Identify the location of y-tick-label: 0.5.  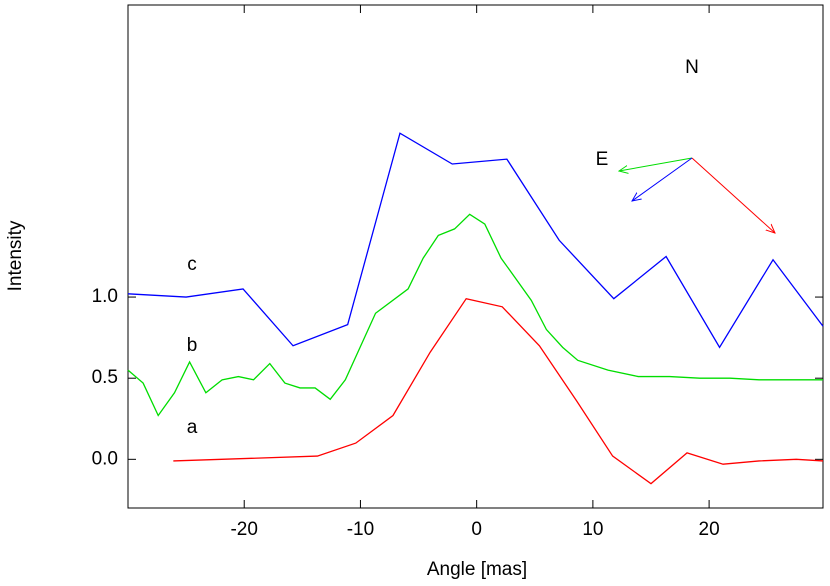
(105, 377).